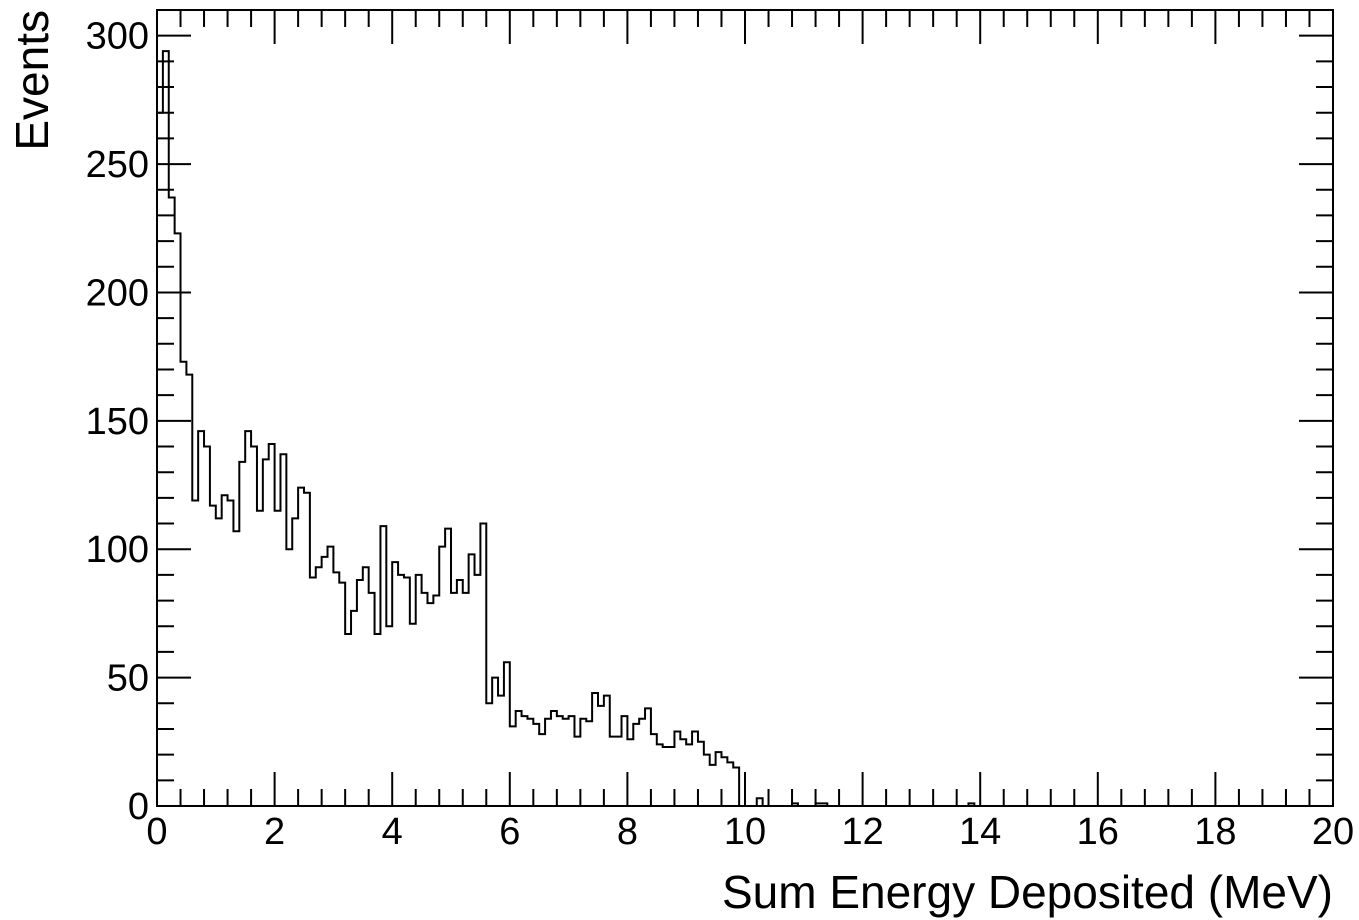  I want to click on x-tick-label: 10, so click(745, 832).